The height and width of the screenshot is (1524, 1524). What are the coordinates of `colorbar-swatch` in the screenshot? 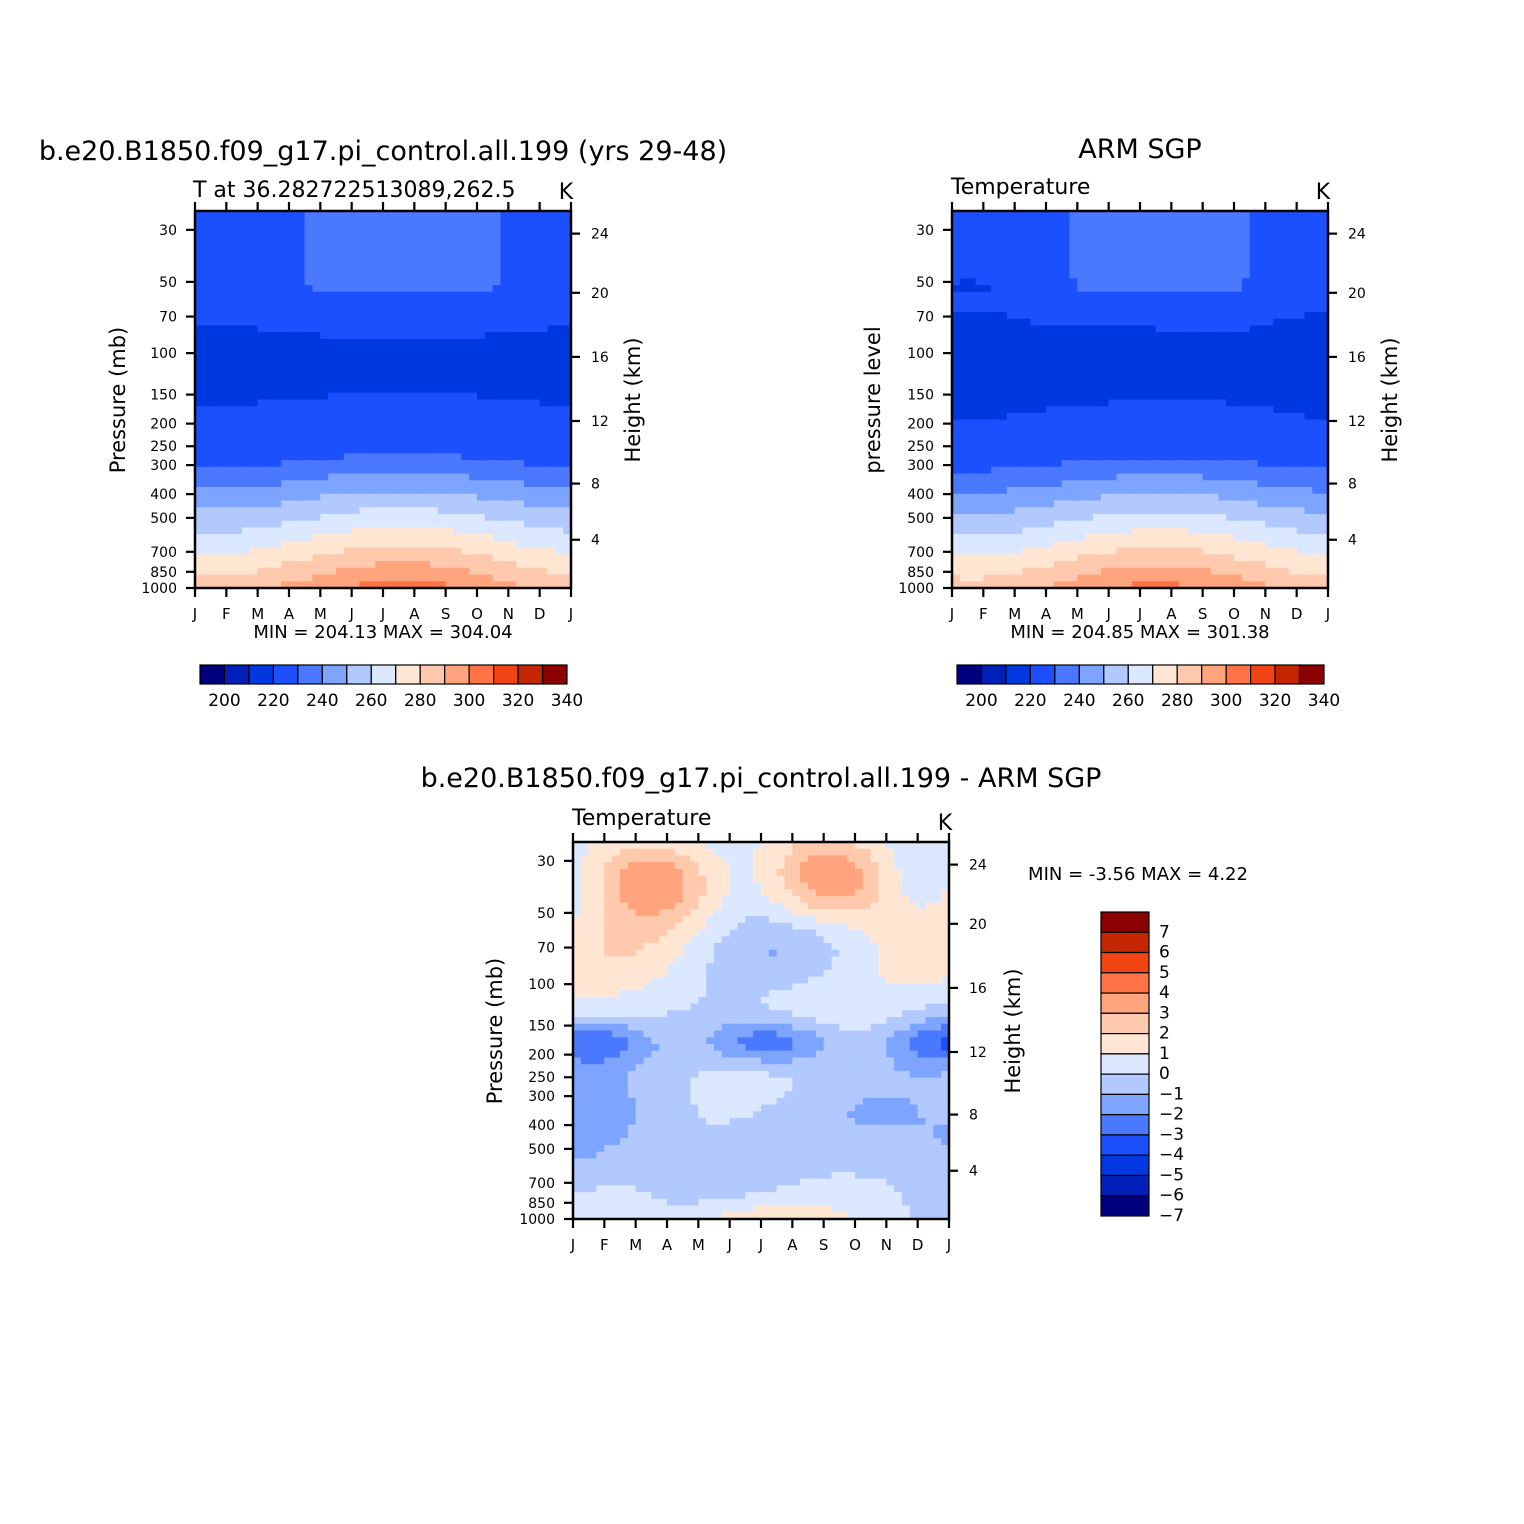 It's located at (457, 674).